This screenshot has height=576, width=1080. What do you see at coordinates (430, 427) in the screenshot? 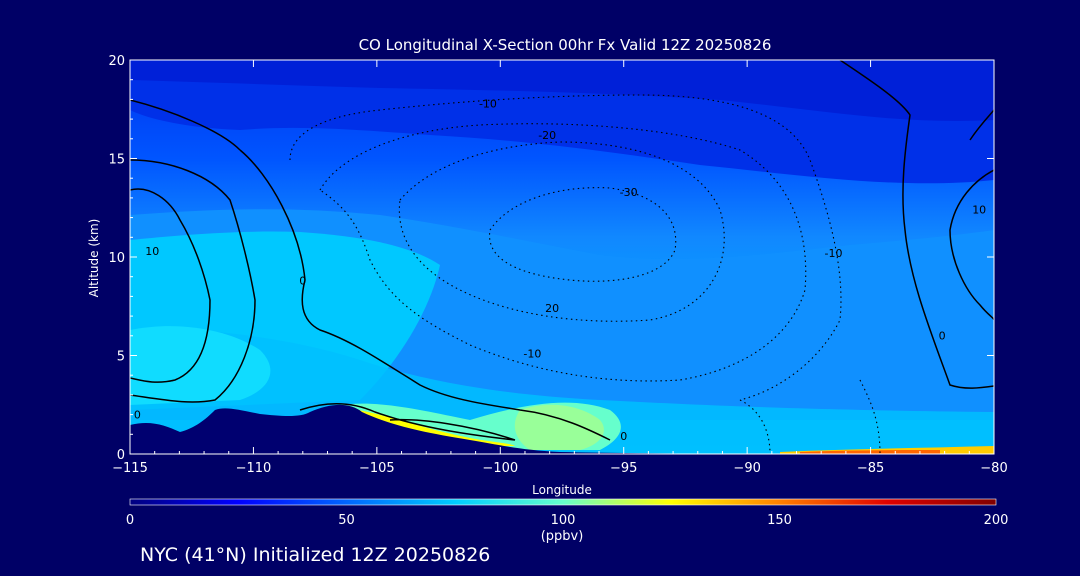
I see `field-yellow-plume` at bounding box center [430, 427].